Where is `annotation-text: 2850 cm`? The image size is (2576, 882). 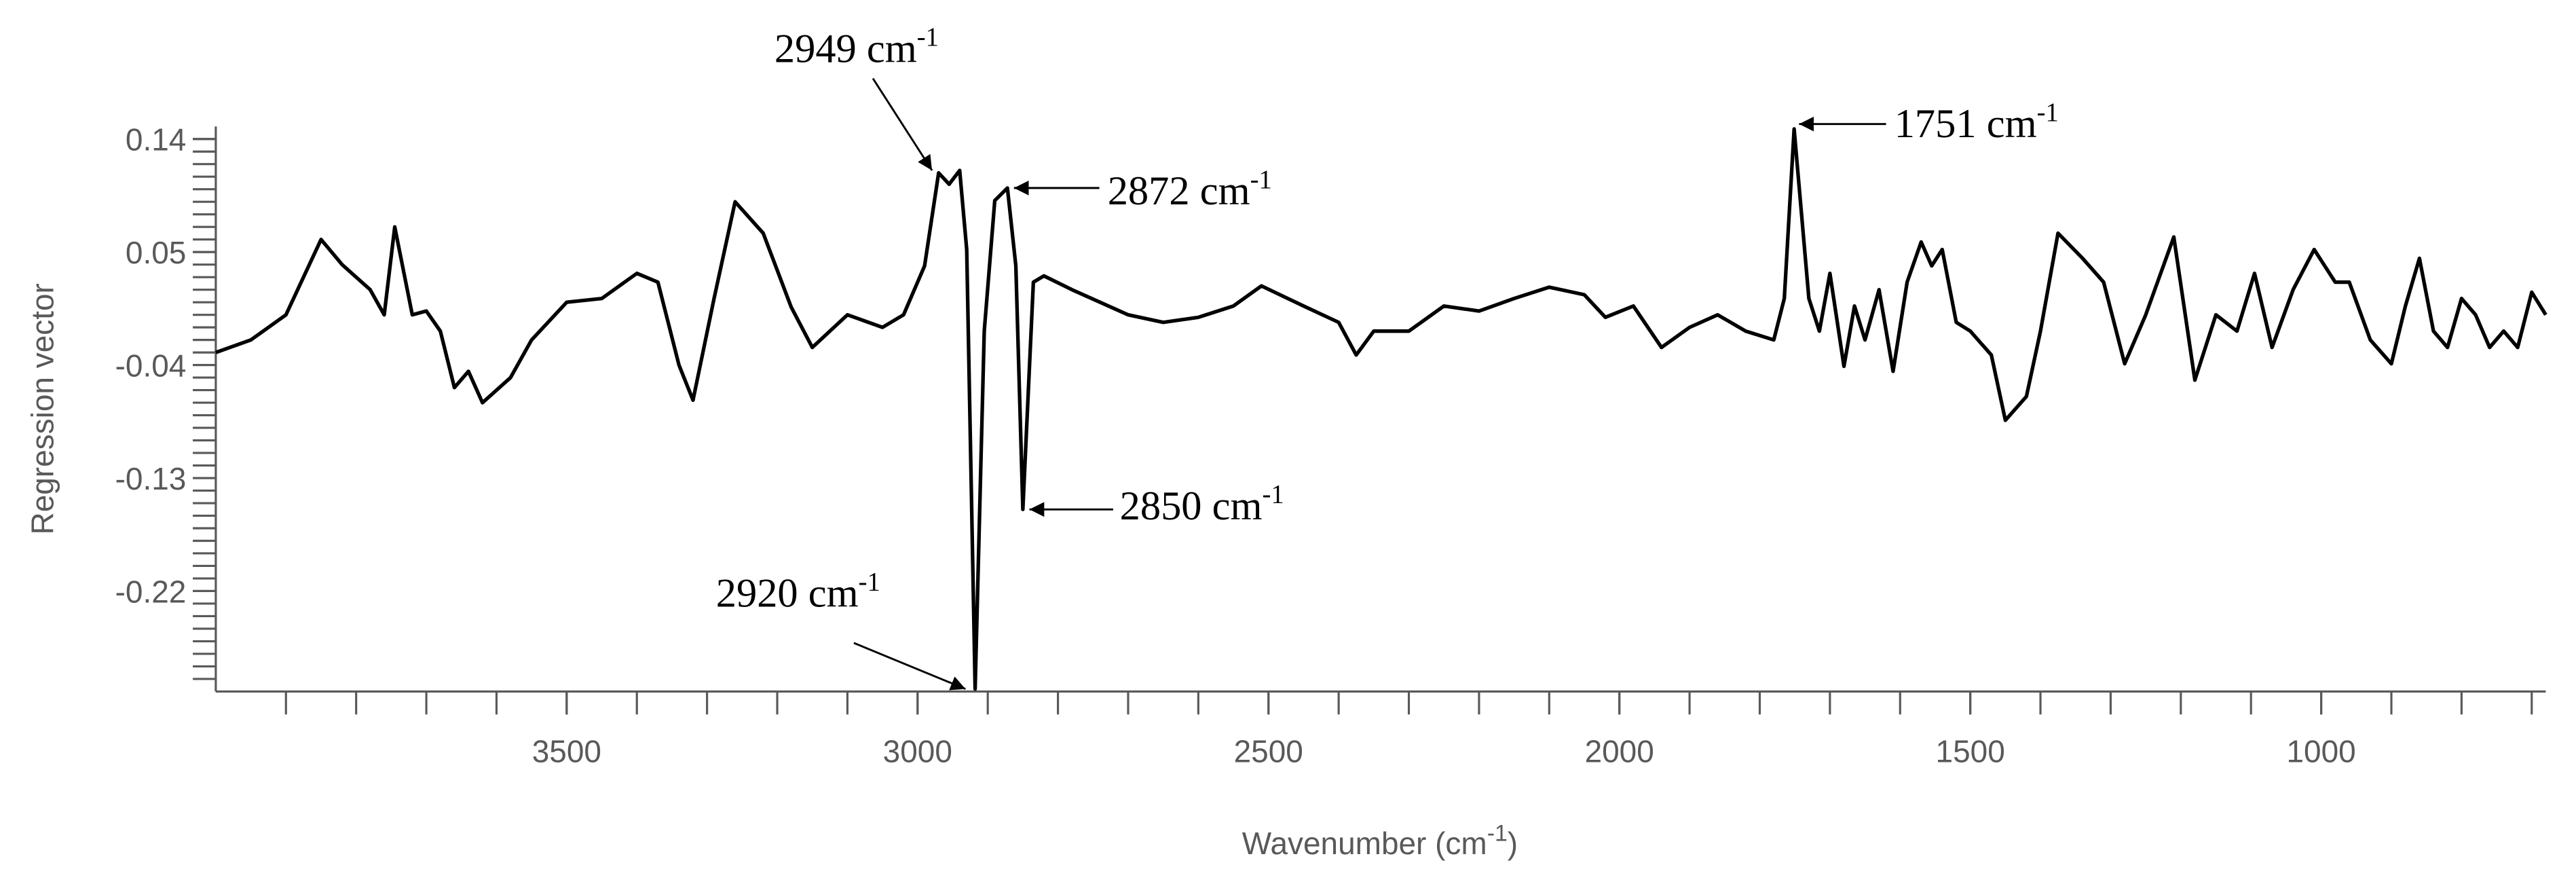 annotation-text: 2850 cm is located at coordinates (1192, 506).